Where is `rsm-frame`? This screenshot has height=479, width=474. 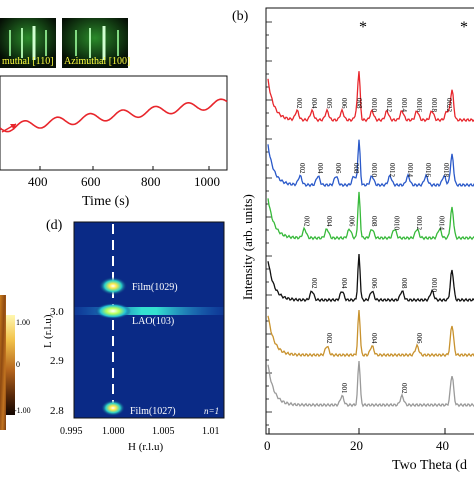
rsm-frame is located at coordinates (149, 320).